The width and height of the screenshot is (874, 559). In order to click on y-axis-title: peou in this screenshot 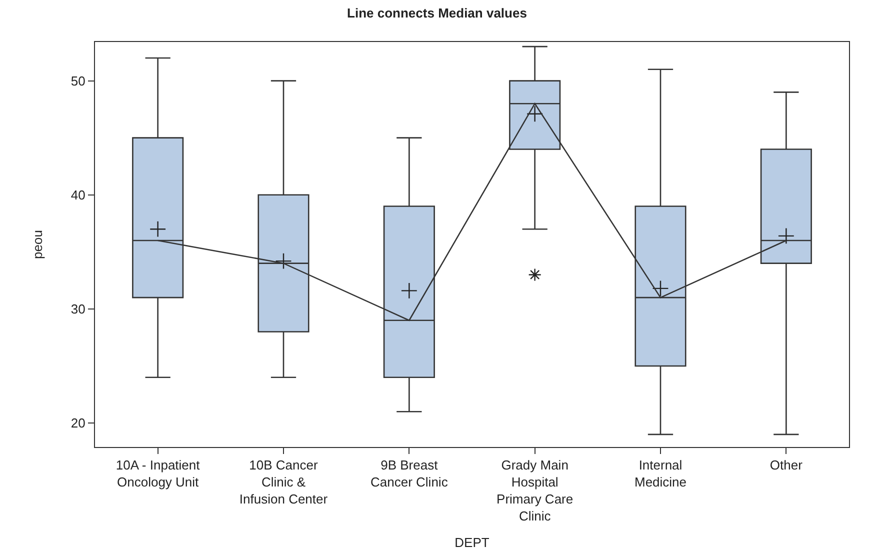, I will do `click(37, 244)`.